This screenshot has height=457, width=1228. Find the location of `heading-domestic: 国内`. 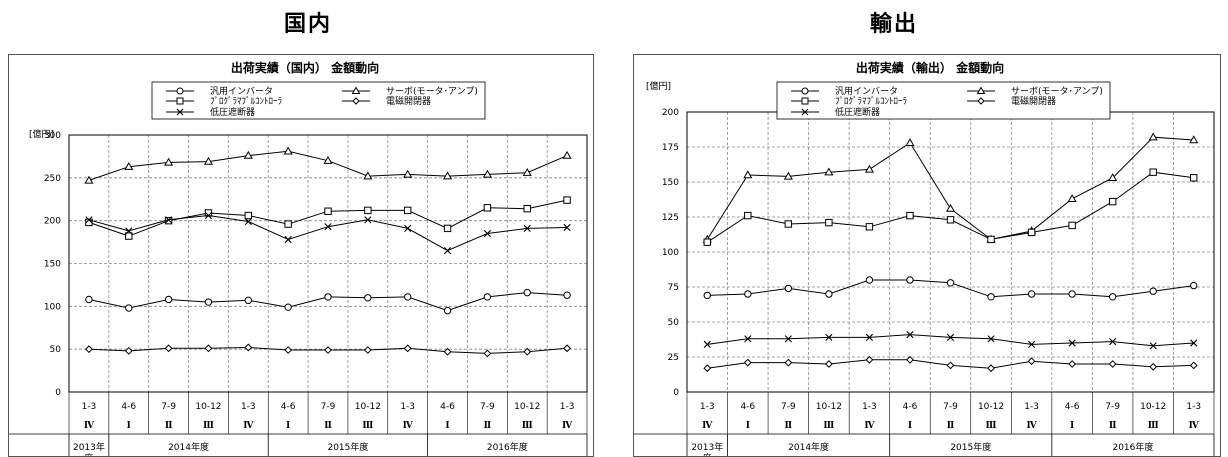

heading-domestic: 国内 is located at coordinates (307, 24).